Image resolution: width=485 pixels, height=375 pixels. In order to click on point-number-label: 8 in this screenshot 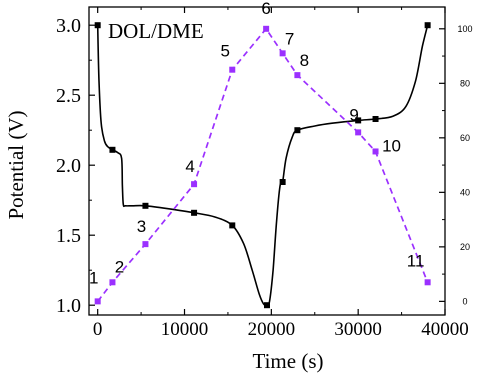, I will do `click(304, 60)`.